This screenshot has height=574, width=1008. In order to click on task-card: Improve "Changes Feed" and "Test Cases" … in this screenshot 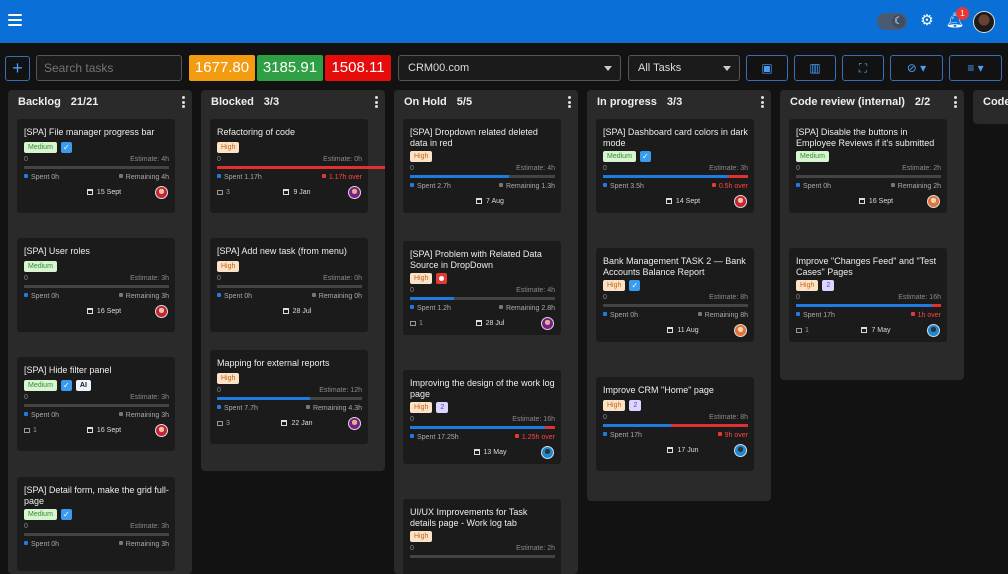, I will do `click(868, 295)`.